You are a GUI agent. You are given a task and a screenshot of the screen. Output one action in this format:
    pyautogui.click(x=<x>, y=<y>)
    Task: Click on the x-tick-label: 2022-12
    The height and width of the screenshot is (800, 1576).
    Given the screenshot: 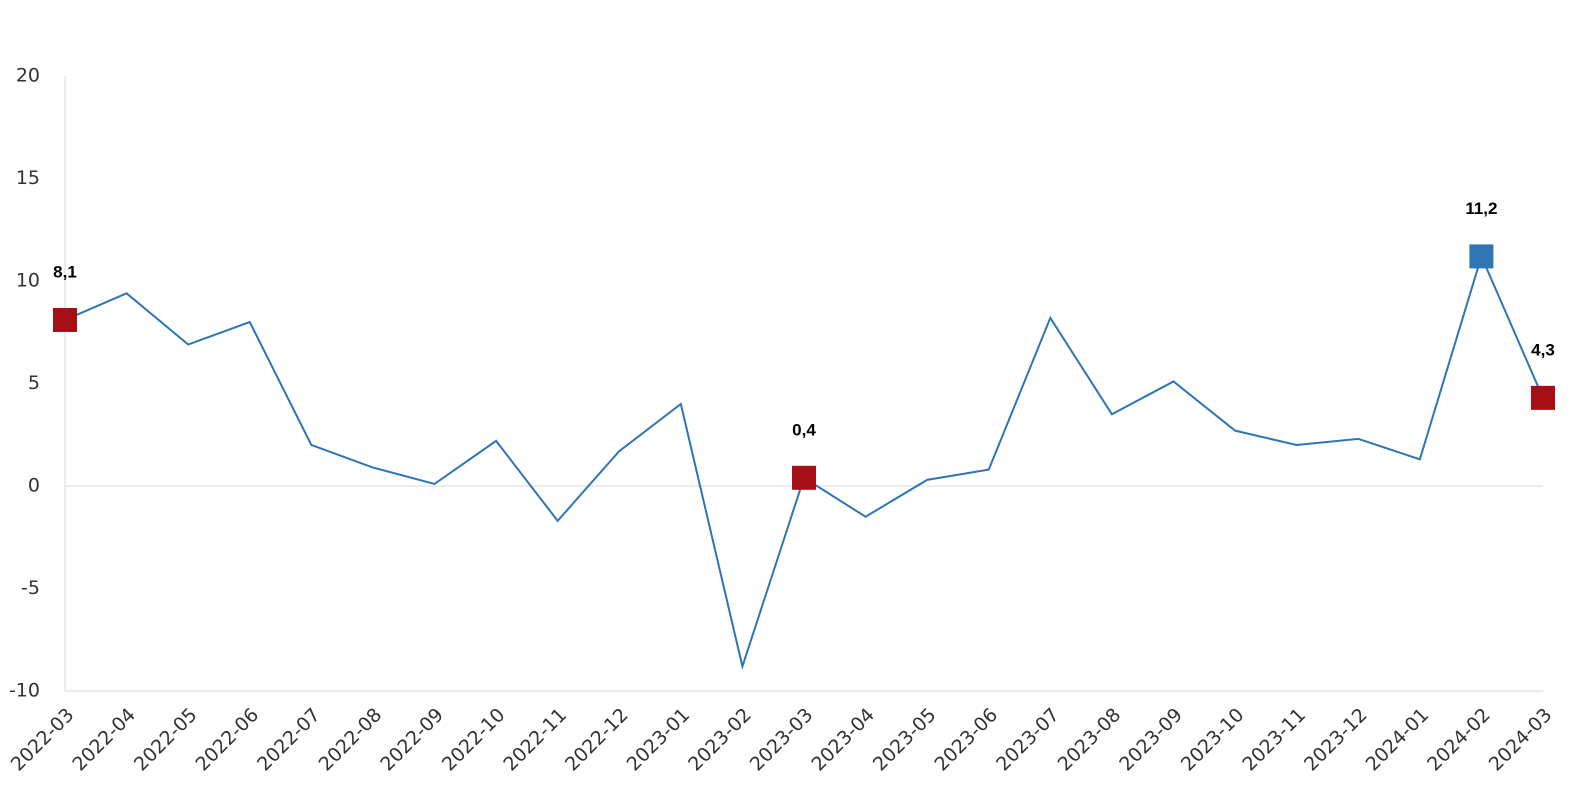 What is the action you would take?
    pyautogui.click(x=597, y=740)
    